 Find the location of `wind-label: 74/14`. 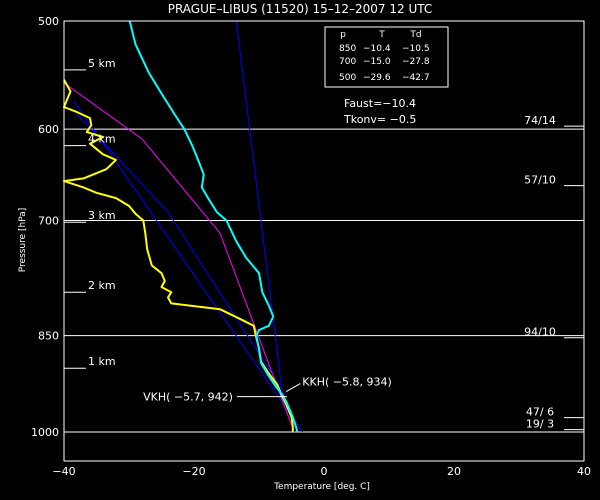

wind-label: 74/14 is located at coordinates (540, 120).